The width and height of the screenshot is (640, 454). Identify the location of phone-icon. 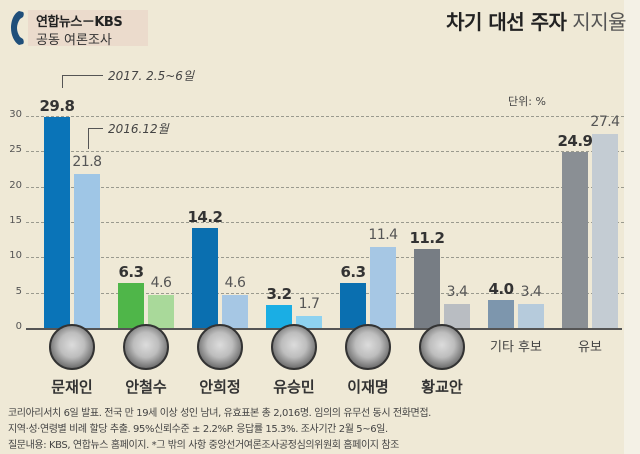
(17, 28).